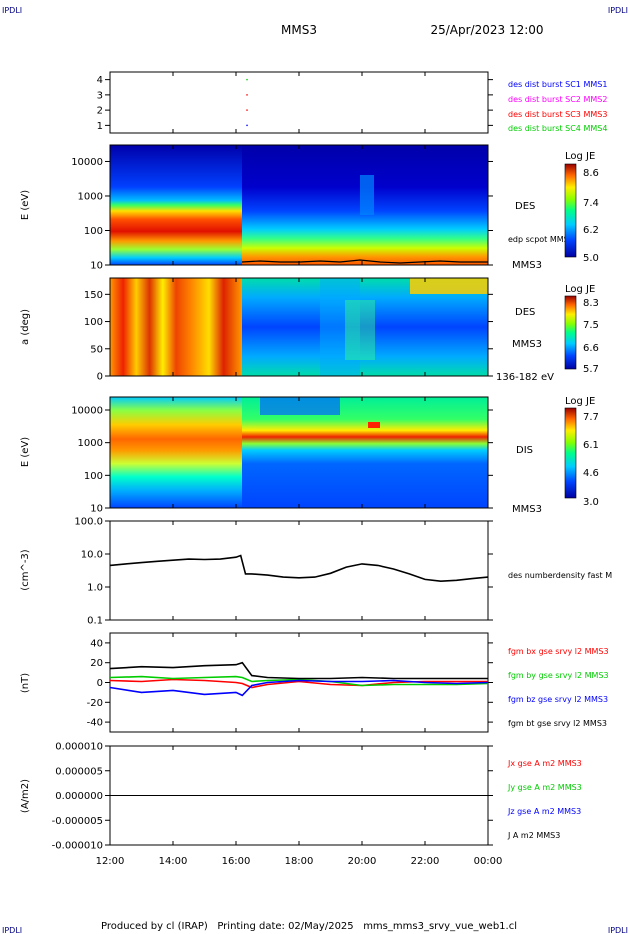  Describe the element at coordinates (580, 156) in the screenshot. I see `colorbar-des-energy-title: Log JE` at that location.